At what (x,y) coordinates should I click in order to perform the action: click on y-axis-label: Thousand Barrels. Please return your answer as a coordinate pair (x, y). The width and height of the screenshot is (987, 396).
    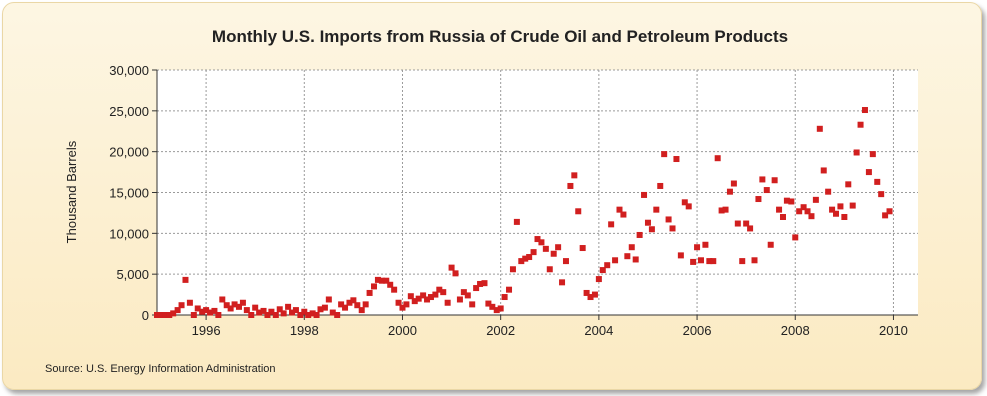
    Looking at the image, I should click on (71, 191).